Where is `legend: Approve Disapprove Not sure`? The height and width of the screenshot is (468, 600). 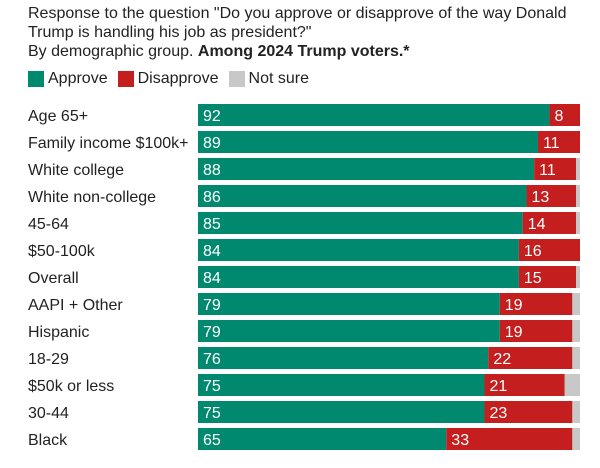
legend: Approve Disapprove Not sure is located at coordinates (168, 79).